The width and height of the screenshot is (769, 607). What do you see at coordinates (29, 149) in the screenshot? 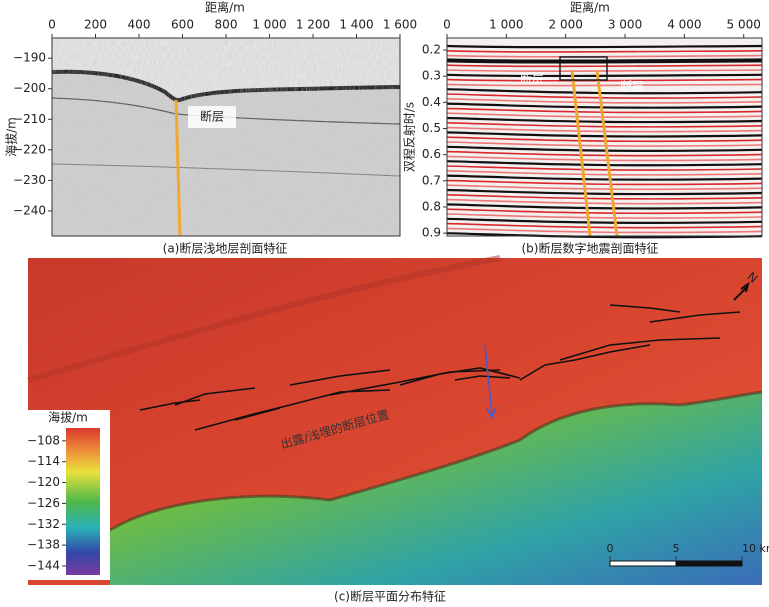
I see `y-tick-label: −220` at bounding box center [29, 149].